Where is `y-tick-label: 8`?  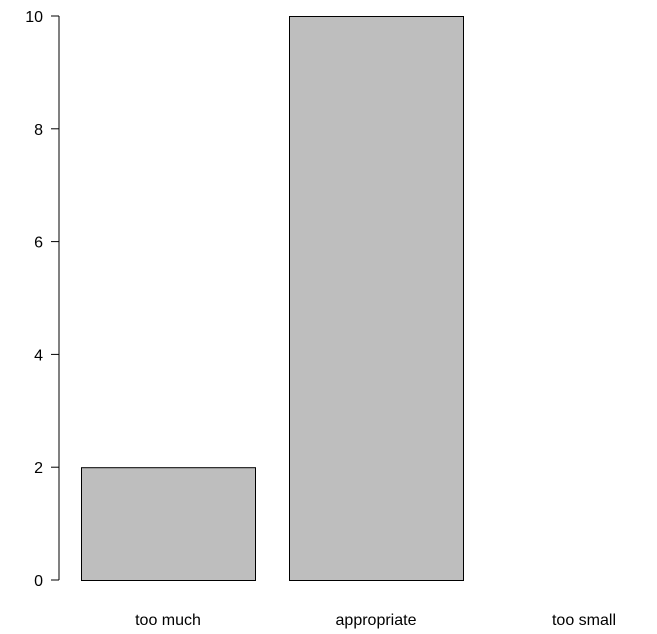 y-tick-label: 8 is located at coordinates (38, 130).